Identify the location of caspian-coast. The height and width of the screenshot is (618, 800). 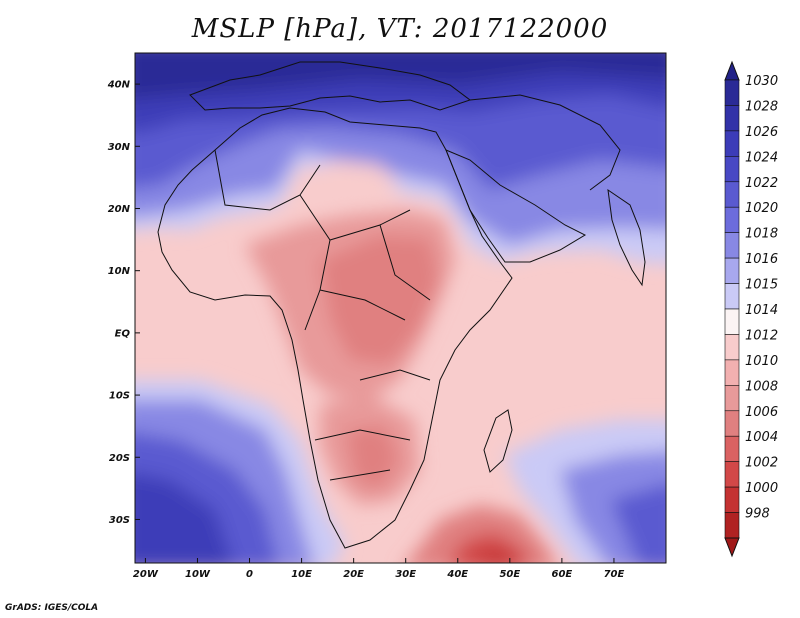
(545, 142).